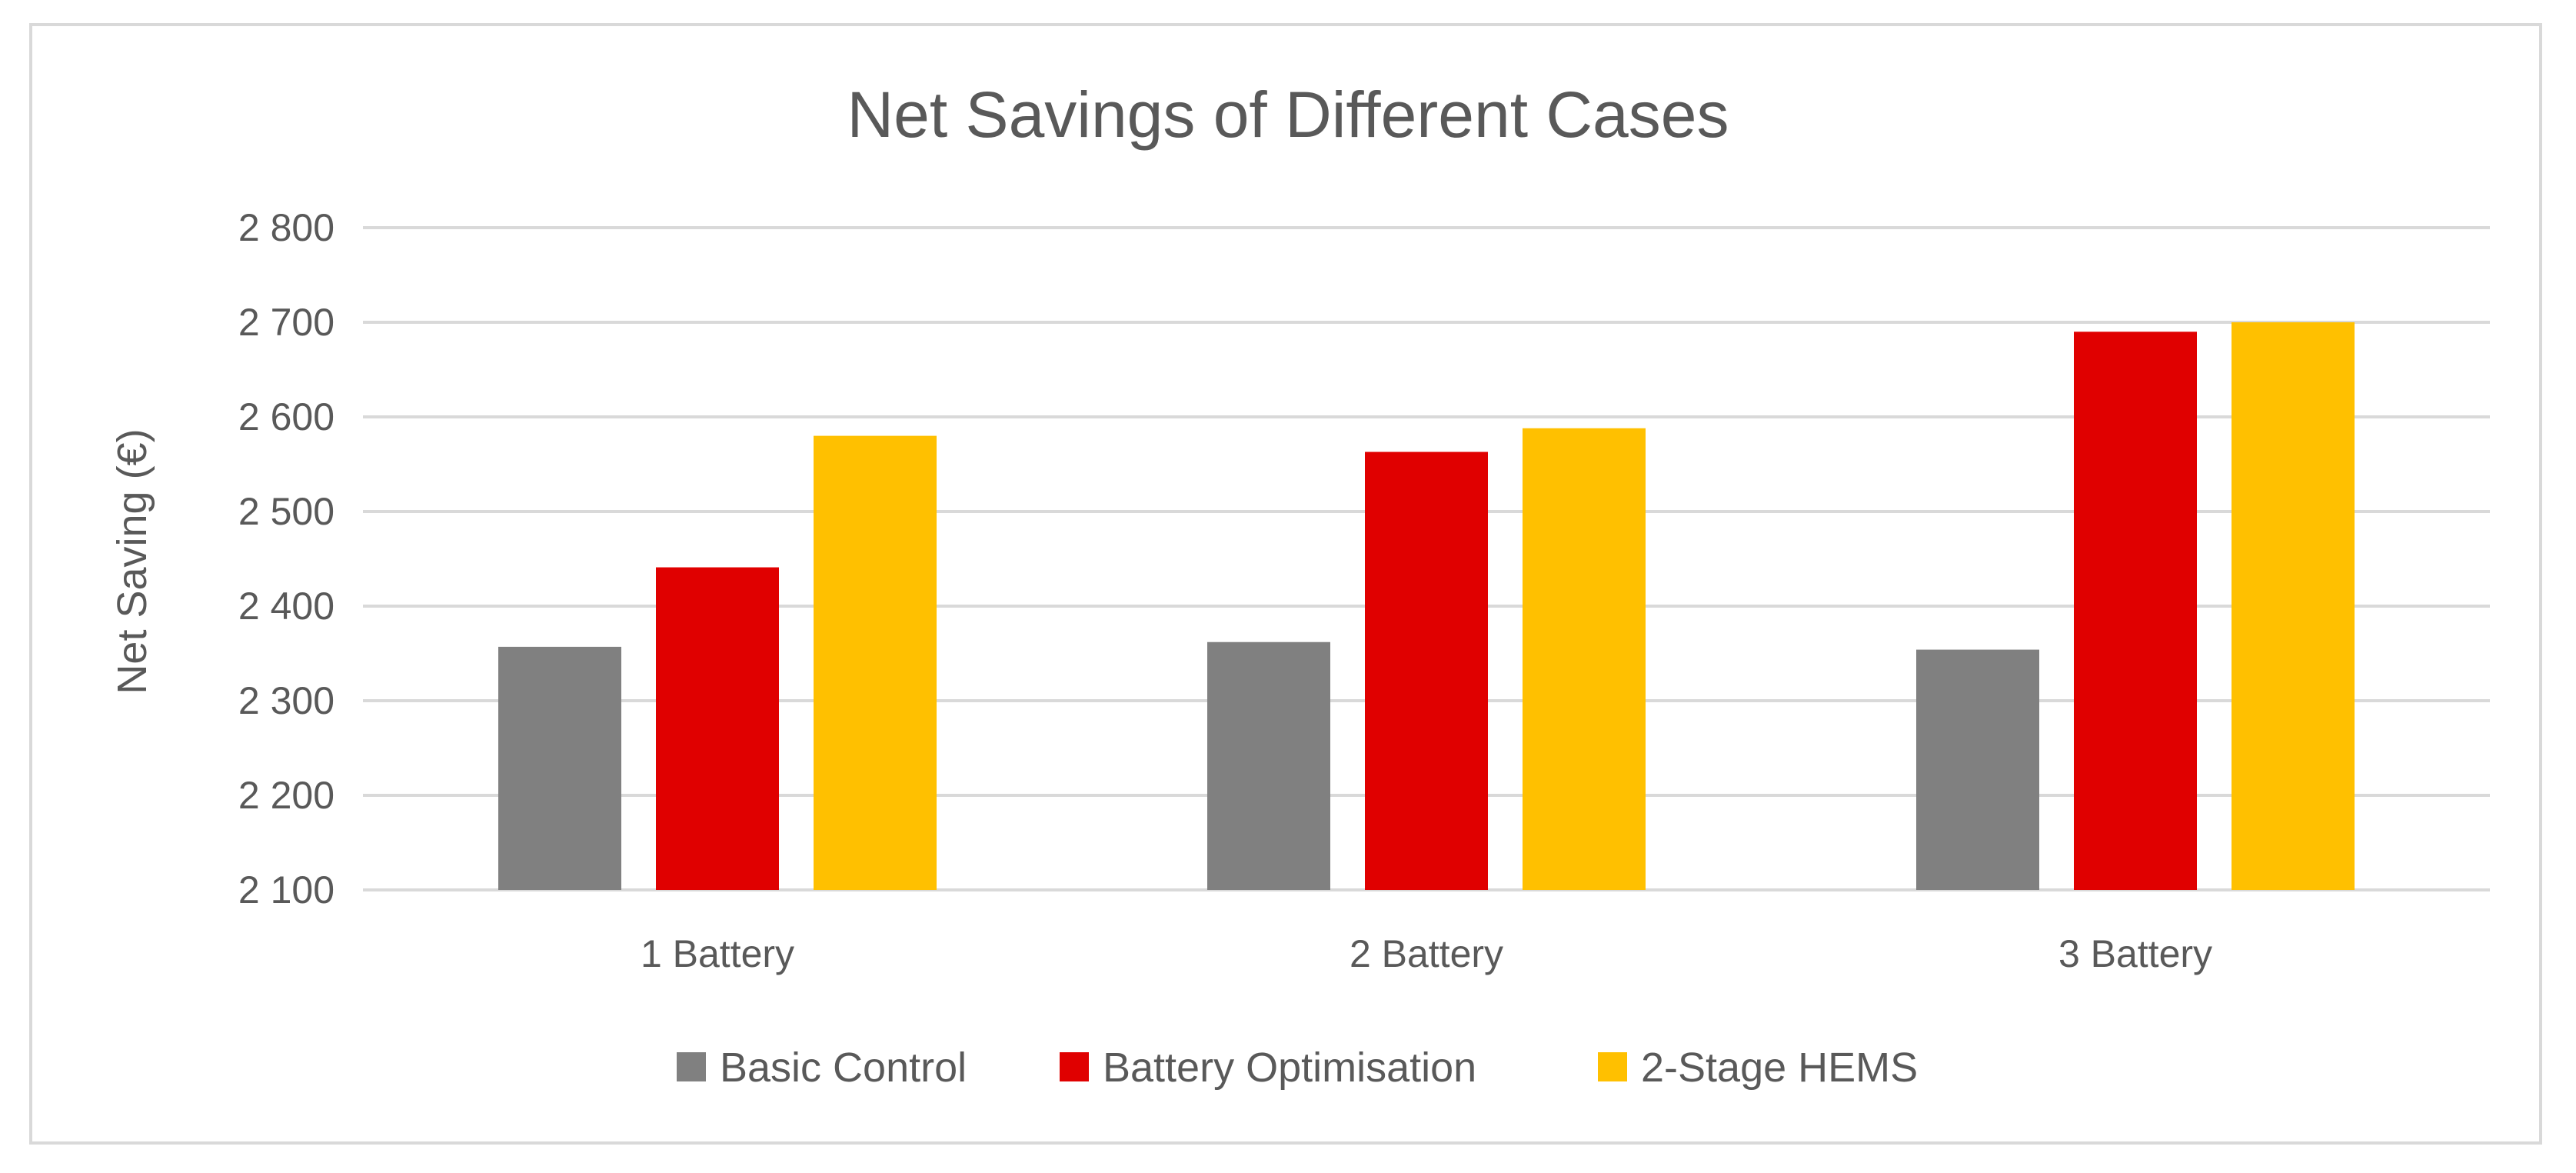 The image size is (2576, 1173). What do you see at coordinates (1779, 1068) in the screenshot?
I see `legend-label: 2-Stage HEMS` at bounding box center [1779, 1068].